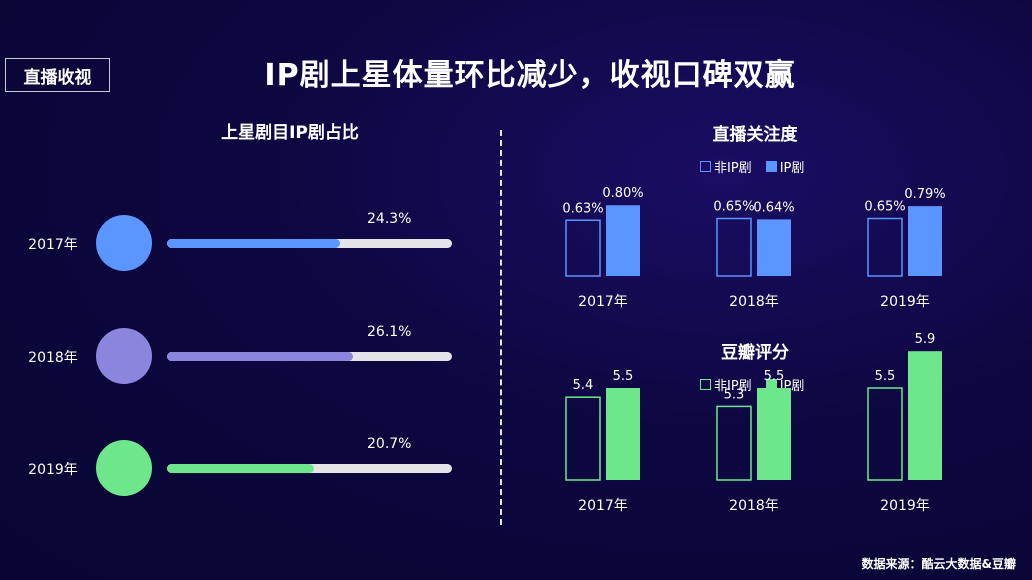  Describe the element at coordinates (905, 302) in the screenshot. I see `live-attention-year-tick: 2019年` at that location.